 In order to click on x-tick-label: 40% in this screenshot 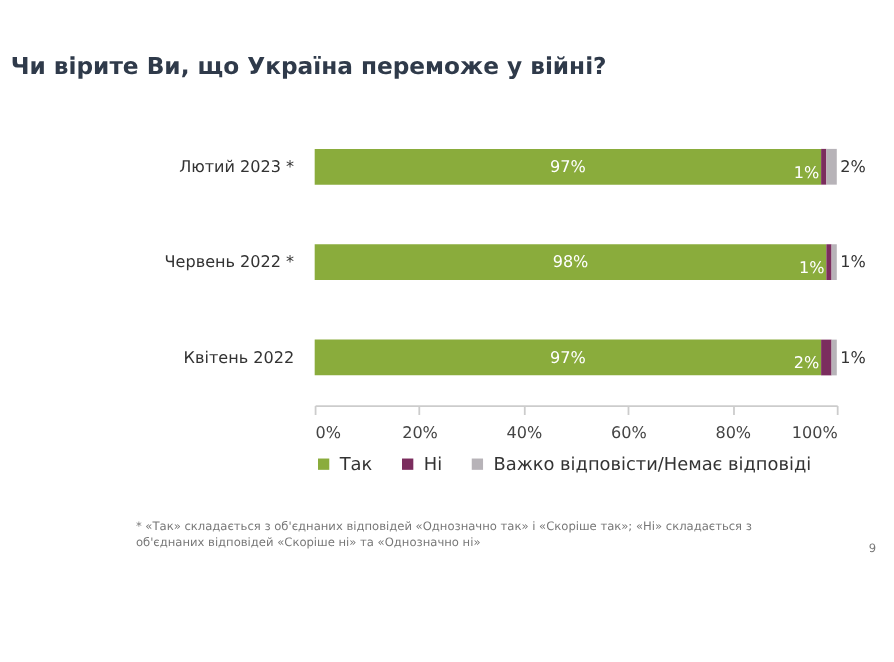, I will do `click(524, 433)`.